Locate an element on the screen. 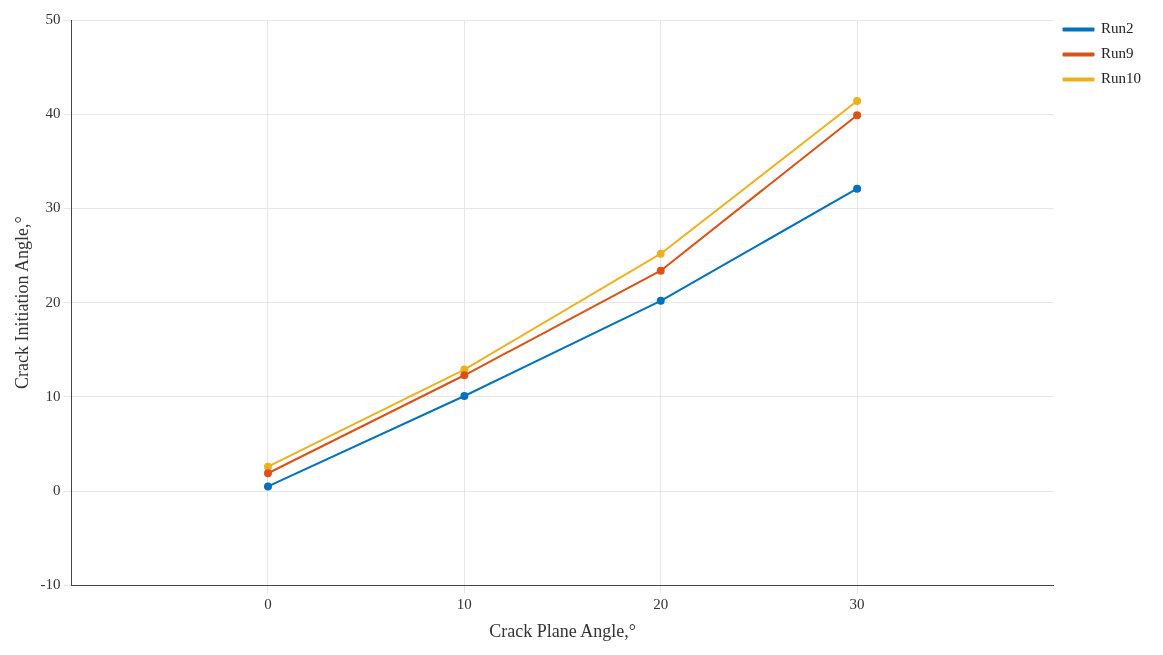 The width and height of the screenshot is (1163, 655). y-tick-label: 40 is located at coordinates (53, 113).